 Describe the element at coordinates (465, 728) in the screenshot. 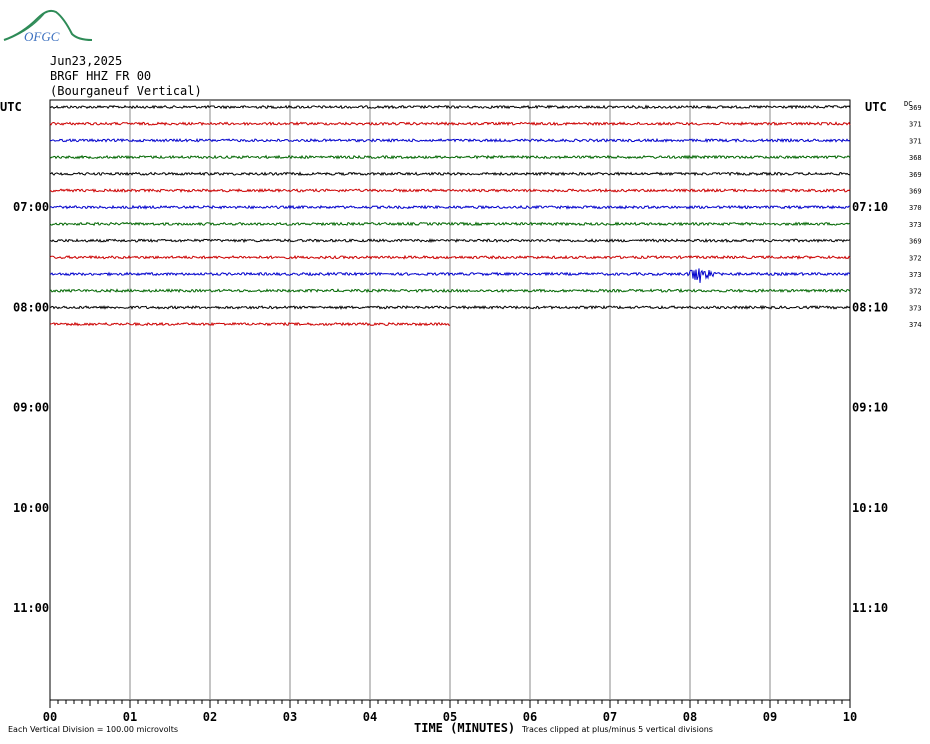

I see `x-axis-title: TIME (MINUTES)` at that location.